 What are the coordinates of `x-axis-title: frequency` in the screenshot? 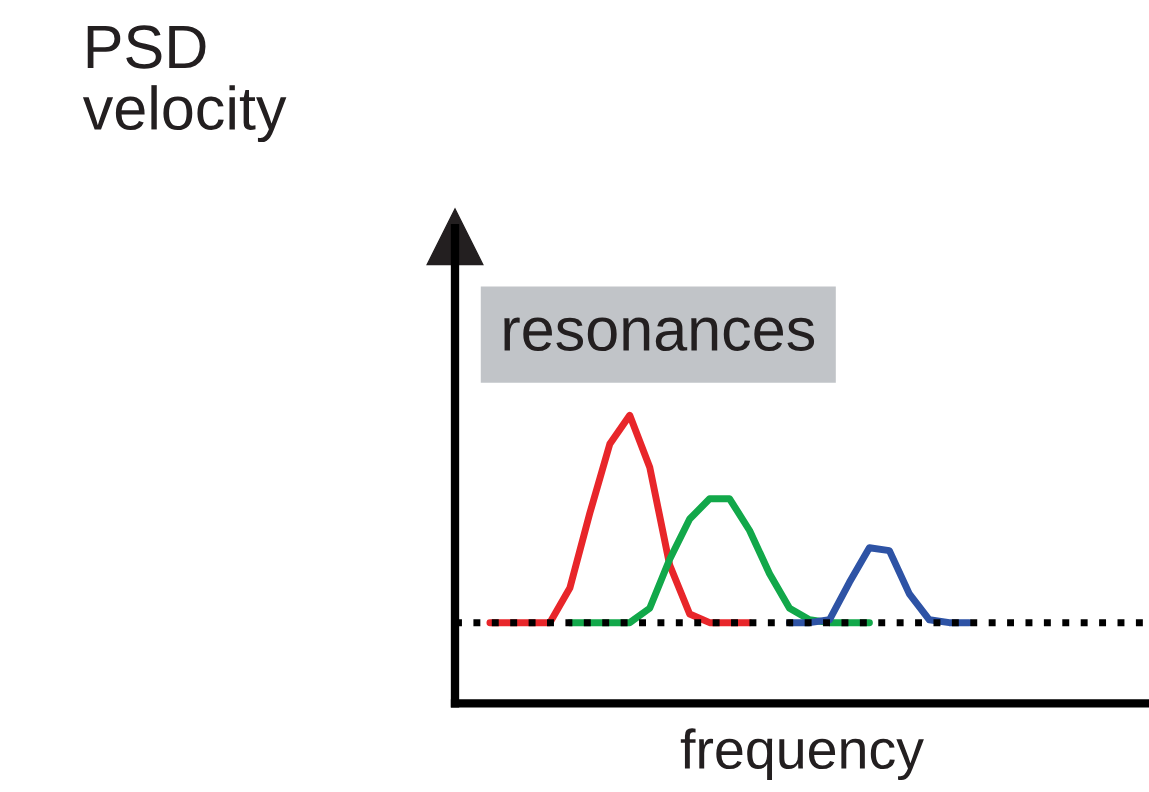 It's located at (802, 754).